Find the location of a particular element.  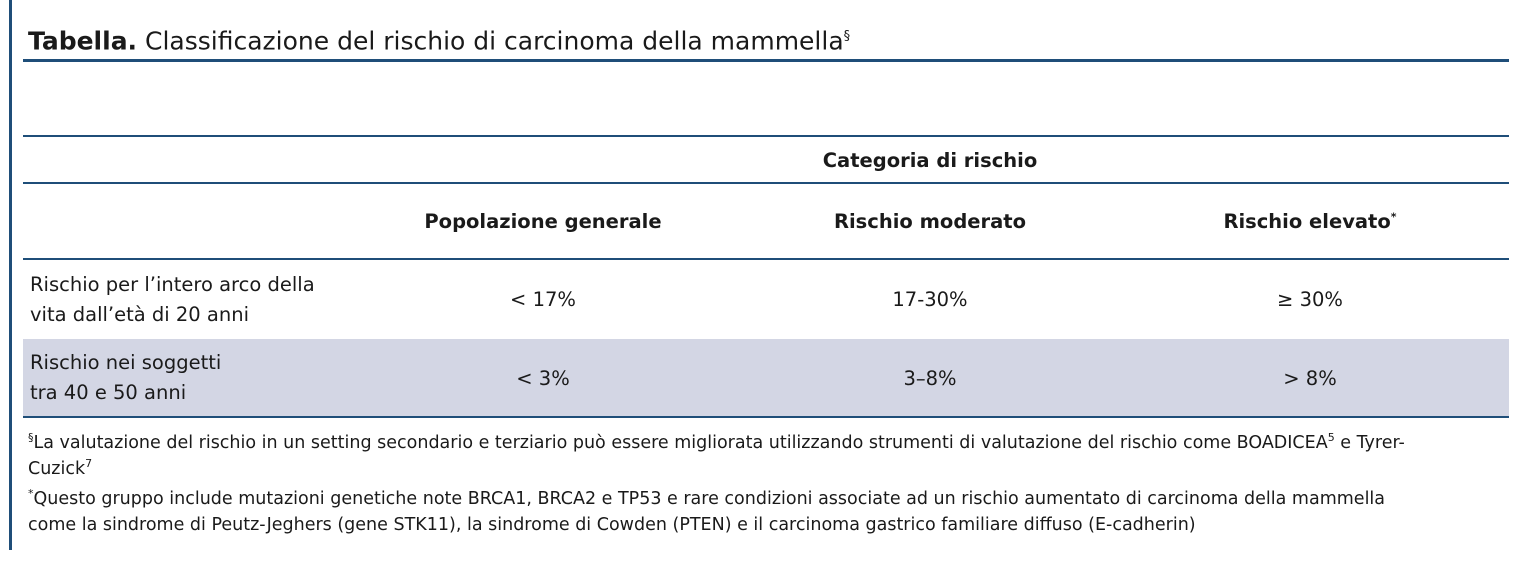

footnote-section-mark-continued: Cuzick7 is located at coordinates (60, 469).